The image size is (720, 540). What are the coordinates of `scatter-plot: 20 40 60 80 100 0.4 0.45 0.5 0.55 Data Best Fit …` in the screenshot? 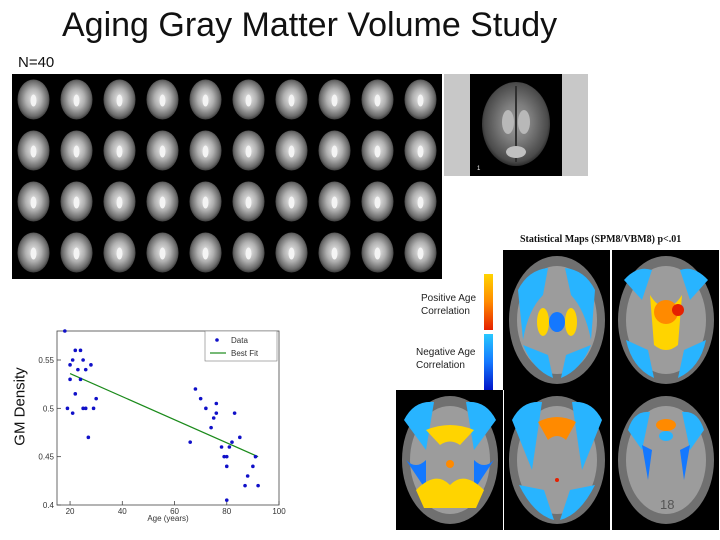 It's located at (158, 424).